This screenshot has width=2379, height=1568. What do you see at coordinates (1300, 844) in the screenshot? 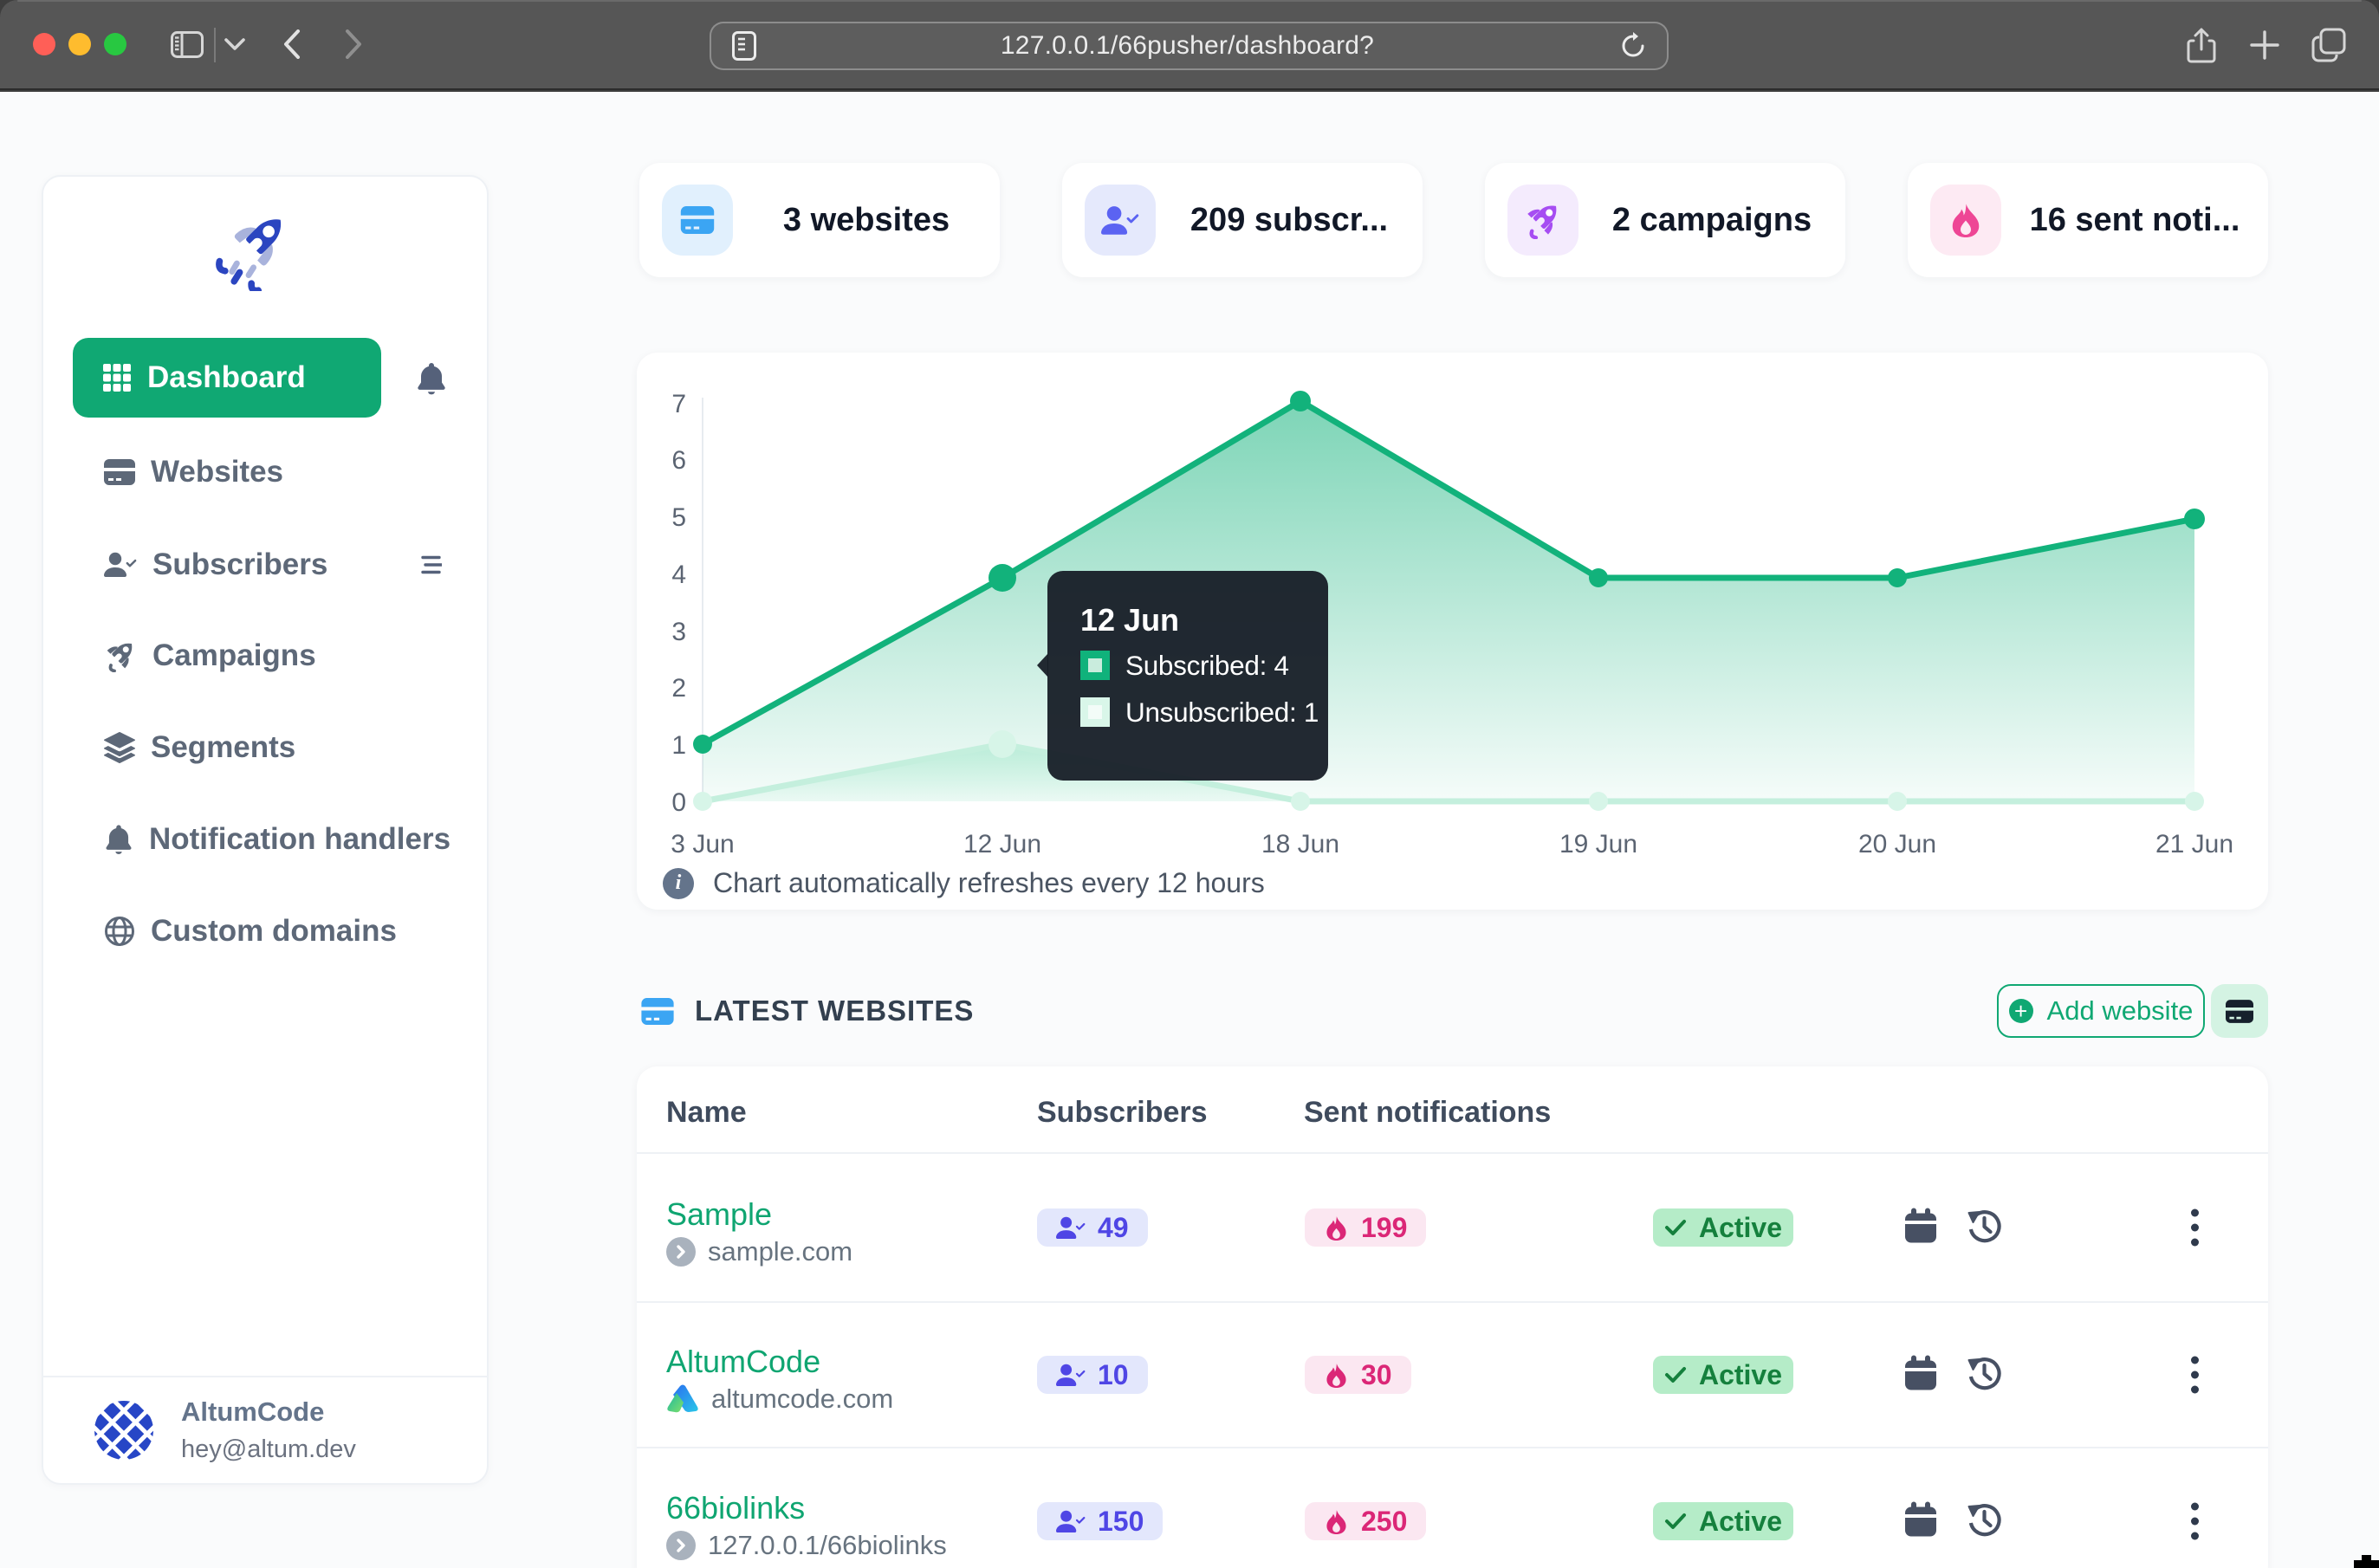
I see `svg-text: 18 Jun` at bounding box center [1300, 844].